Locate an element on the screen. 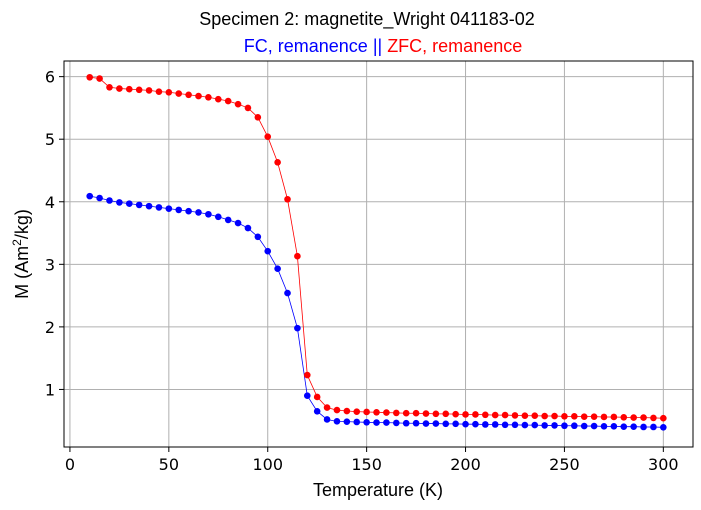  x-tick-label: 300 is located at coordinates (663, 464).